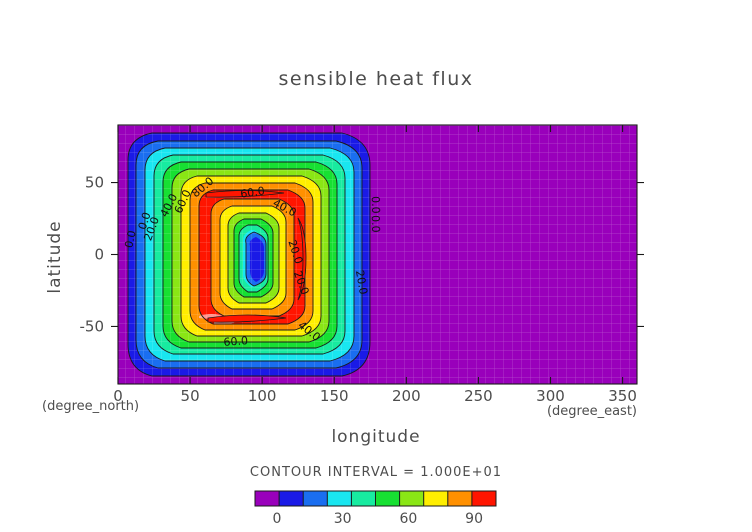  Describe the element at coordinates (406, 396) in the screenshot. I see `x-tick-label: 200` at that location.